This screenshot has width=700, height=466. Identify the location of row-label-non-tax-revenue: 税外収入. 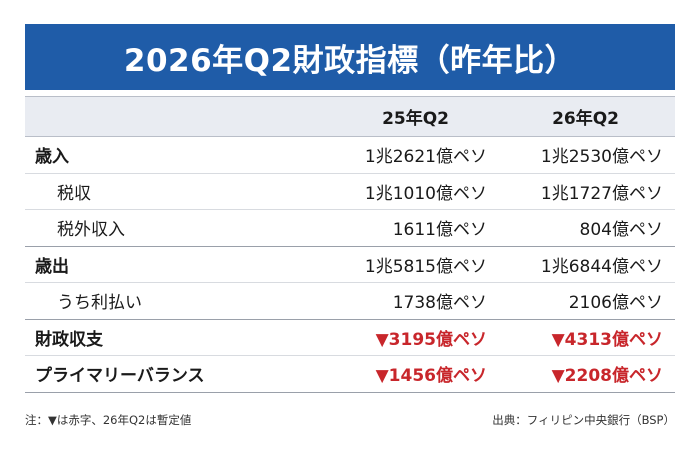
(172, 228).